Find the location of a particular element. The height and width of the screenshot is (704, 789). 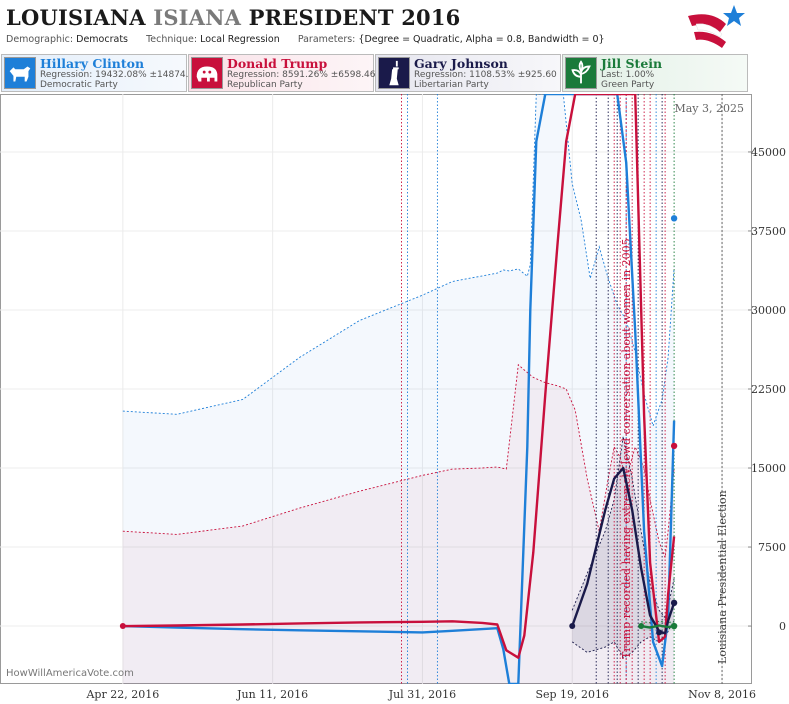

candidate-party: Democratic Party is located at coordinates (79, 85).